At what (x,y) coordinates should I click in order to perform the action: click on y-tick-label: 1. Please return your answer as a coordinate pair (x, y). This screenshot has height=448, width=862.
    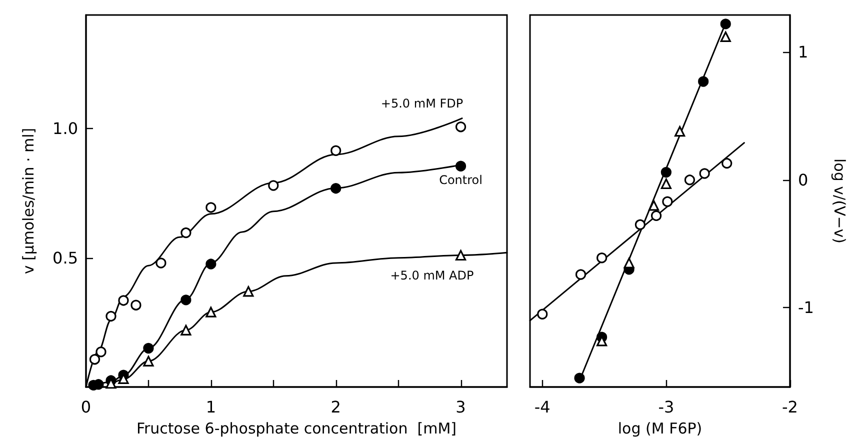
    Looking at the image, I should click on (803, 52).